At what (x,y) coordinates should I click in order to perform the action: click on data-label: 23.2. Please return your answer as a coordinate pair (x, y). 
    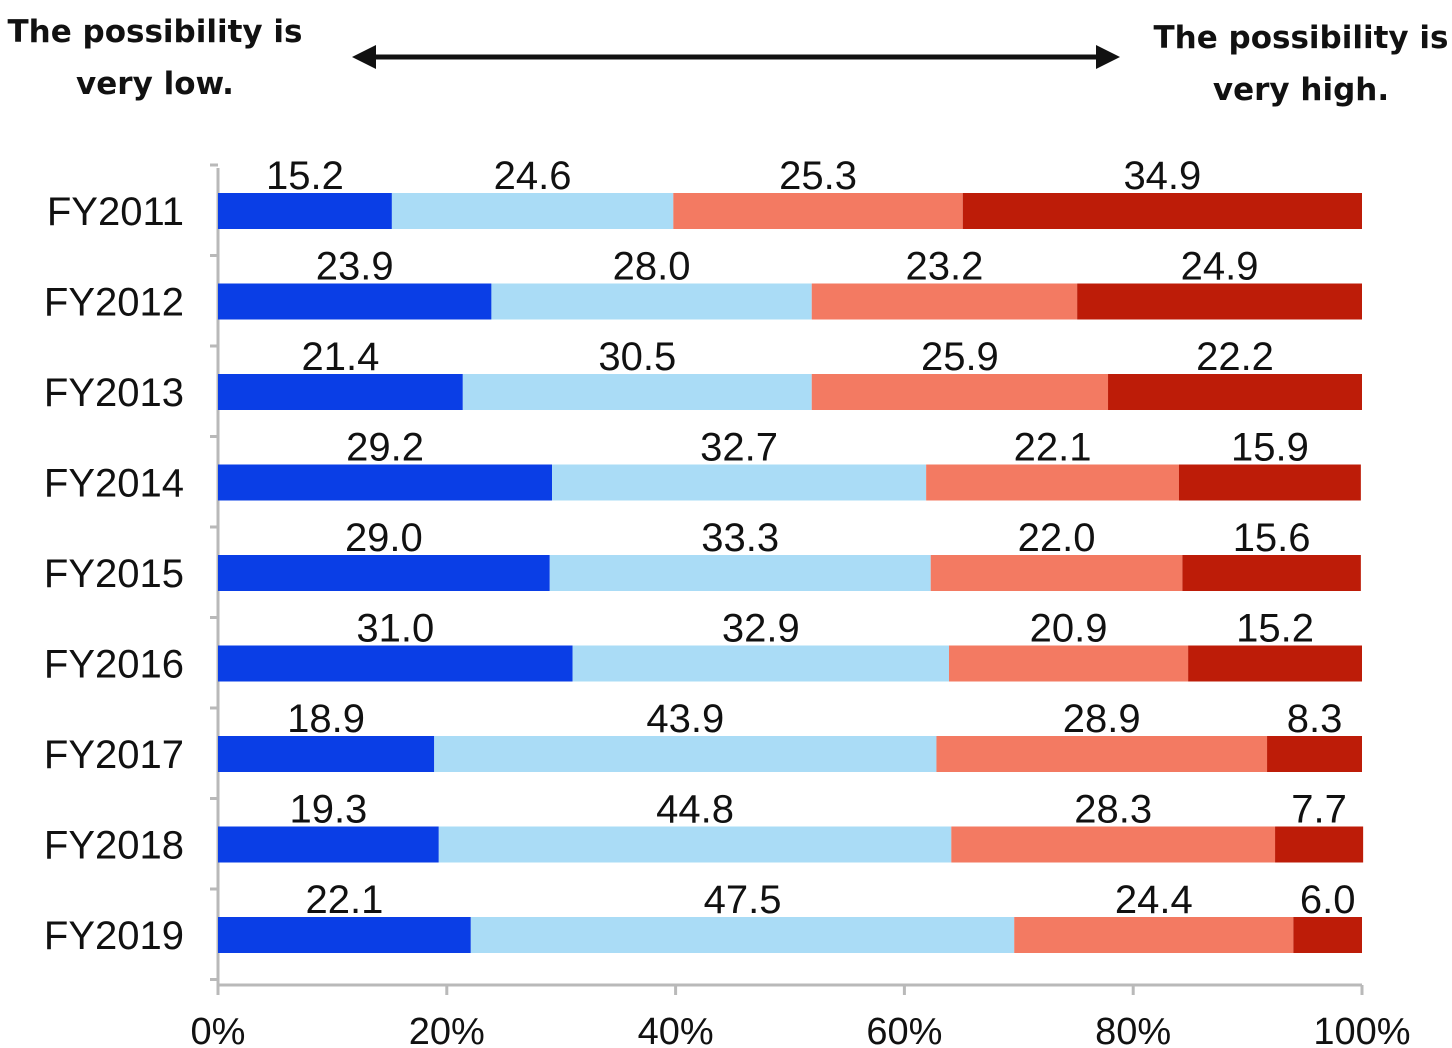
    Looking at the image, I should click on (945, 267).